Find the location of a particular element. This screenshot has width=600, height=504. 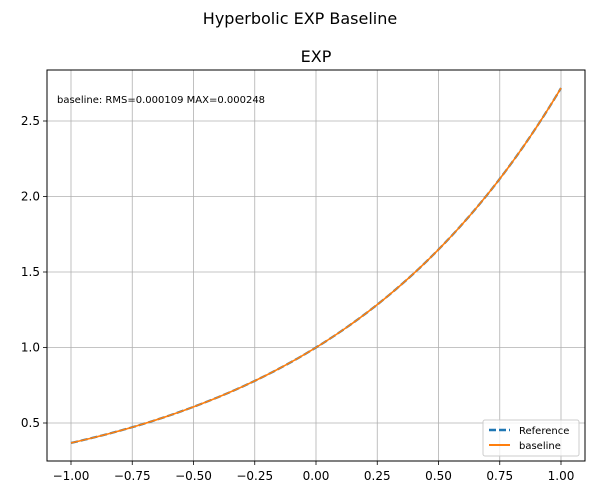

x-tick-label: 0.00 is located at coordinates (316, 476).